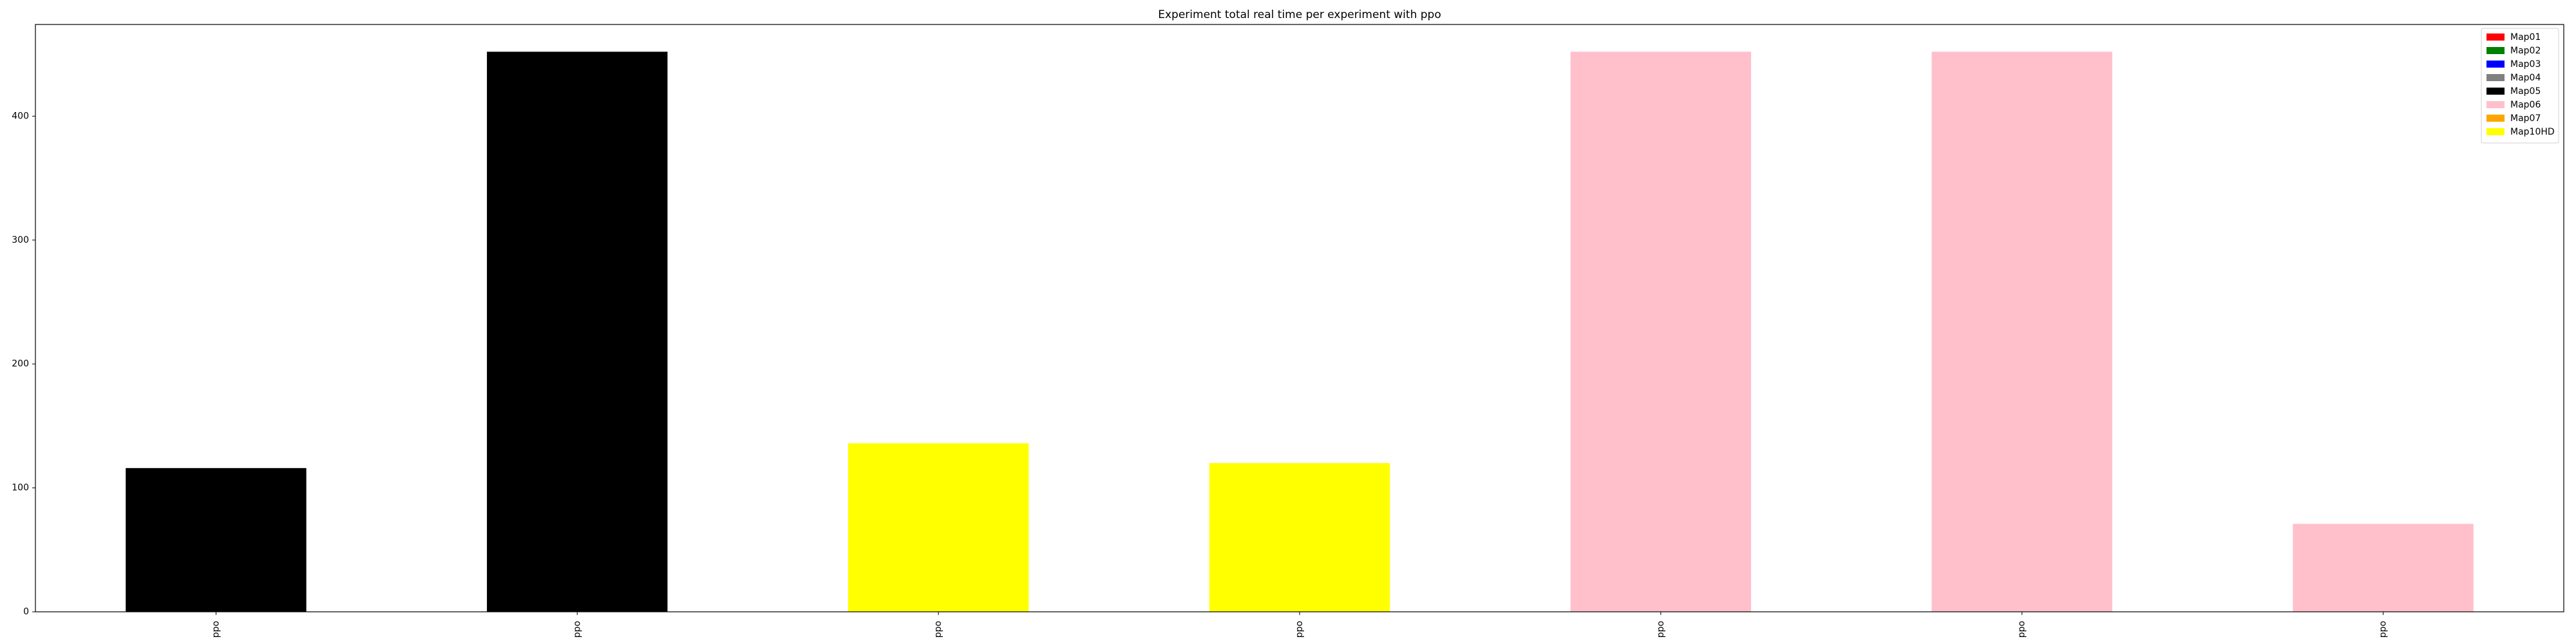  What do you see at coordinates (20, 116) in the screenshot?
I see `y-tick-label: 400` at bounding box center [20, 116].